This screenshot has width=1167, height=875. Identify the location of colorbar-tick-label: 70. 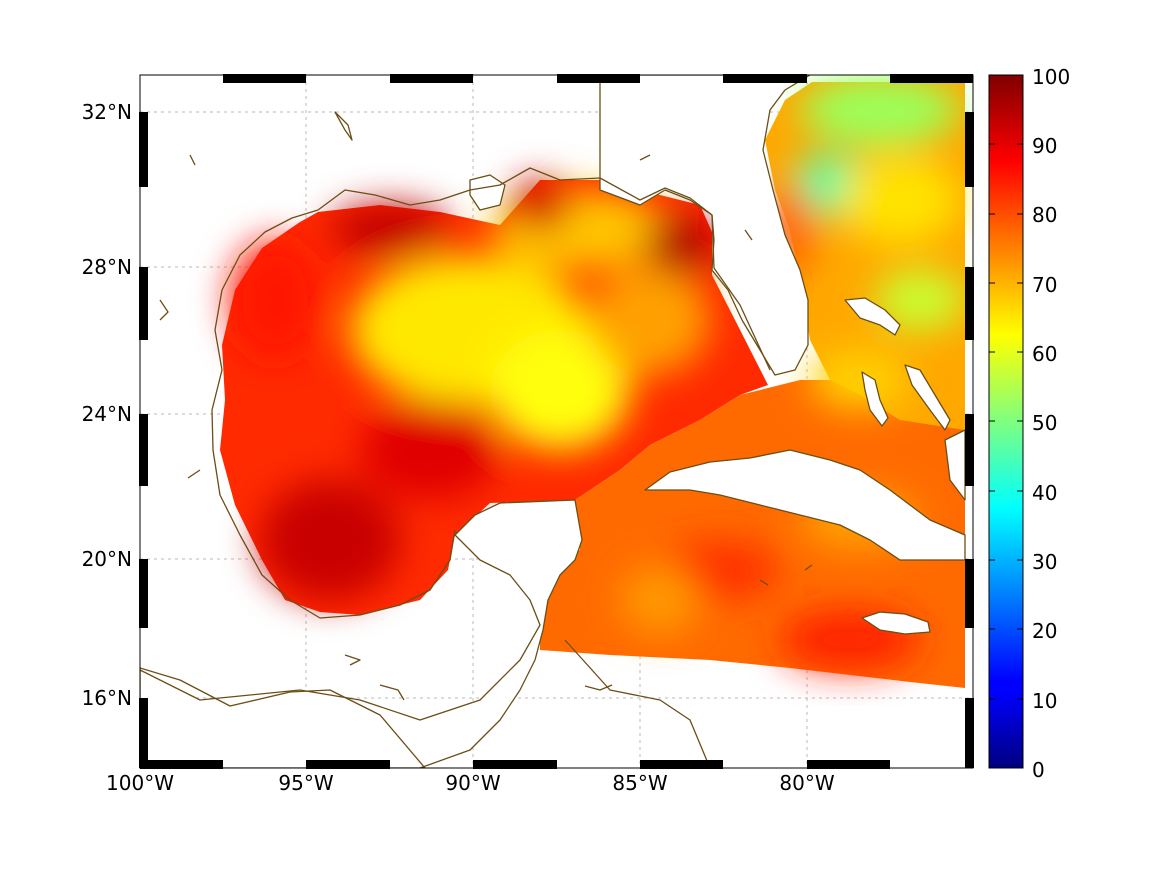
(1044, 285).